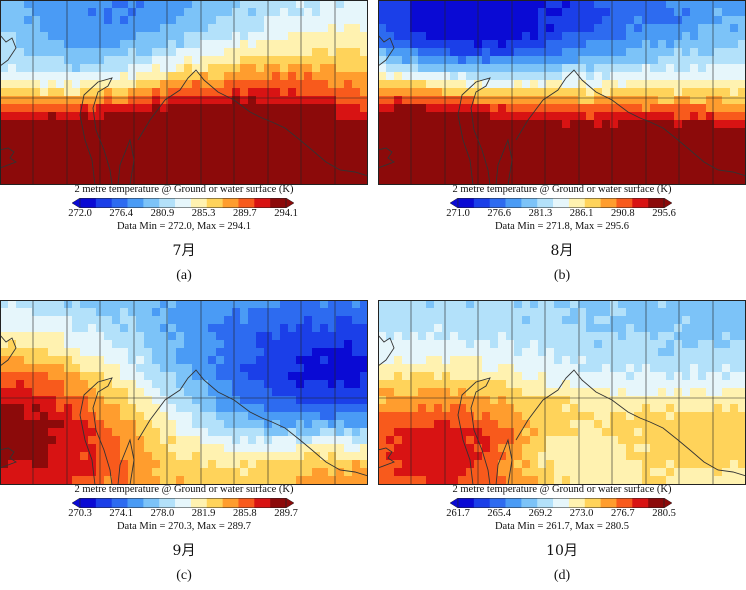 This screenshot has width=746, height=590. Describe the element at coordinates (121, 513) in the screenshot. I see `colorbar-tick-label: 274.1` at that location.